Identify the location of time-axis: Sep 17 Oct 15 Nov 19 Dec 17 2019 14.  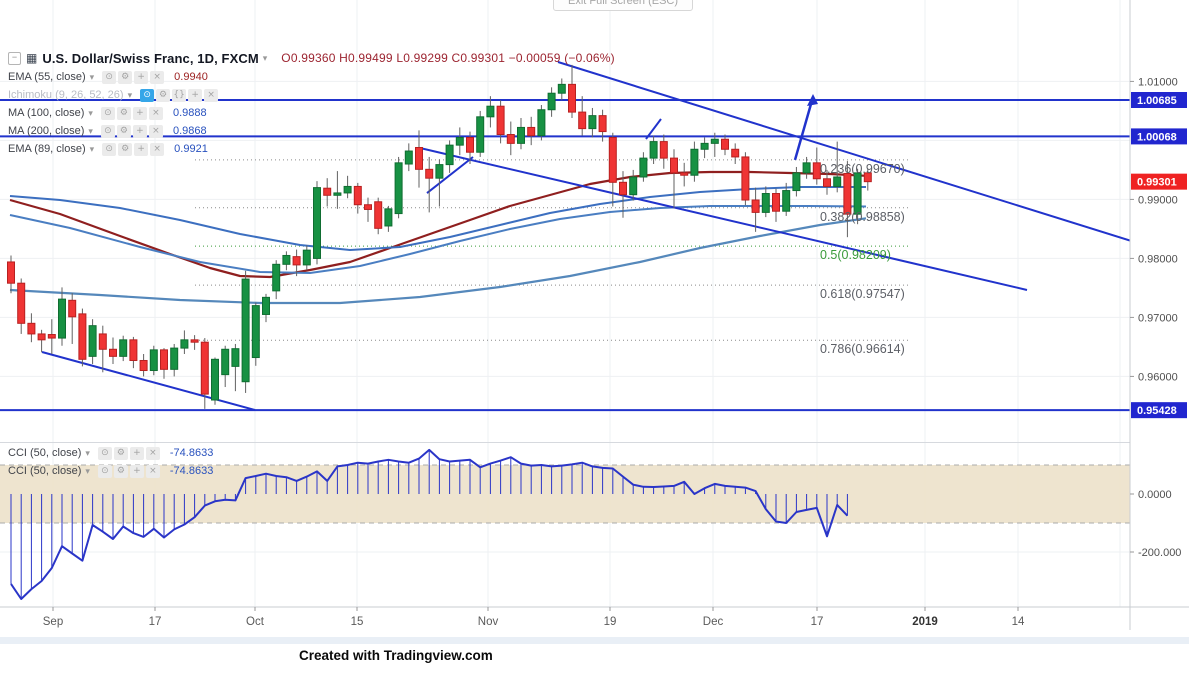
(594, 617).